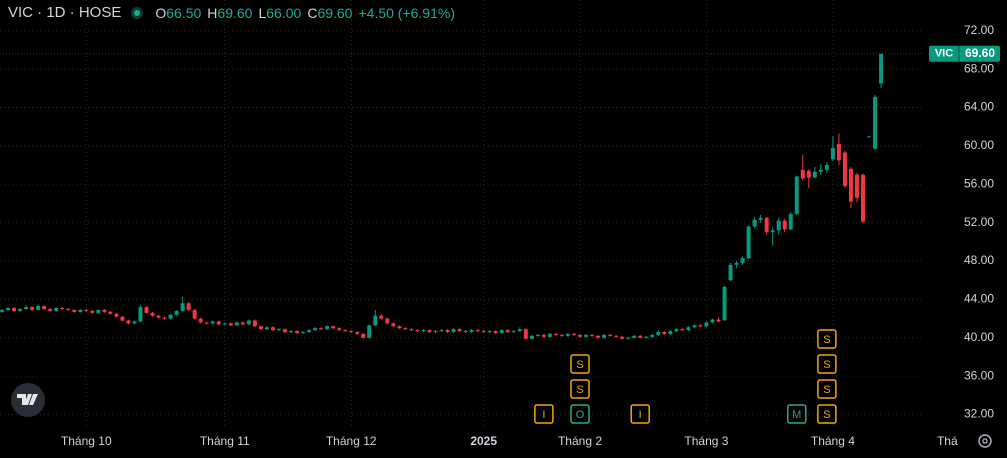  I want to click on low-key: L, so click(262, 12).